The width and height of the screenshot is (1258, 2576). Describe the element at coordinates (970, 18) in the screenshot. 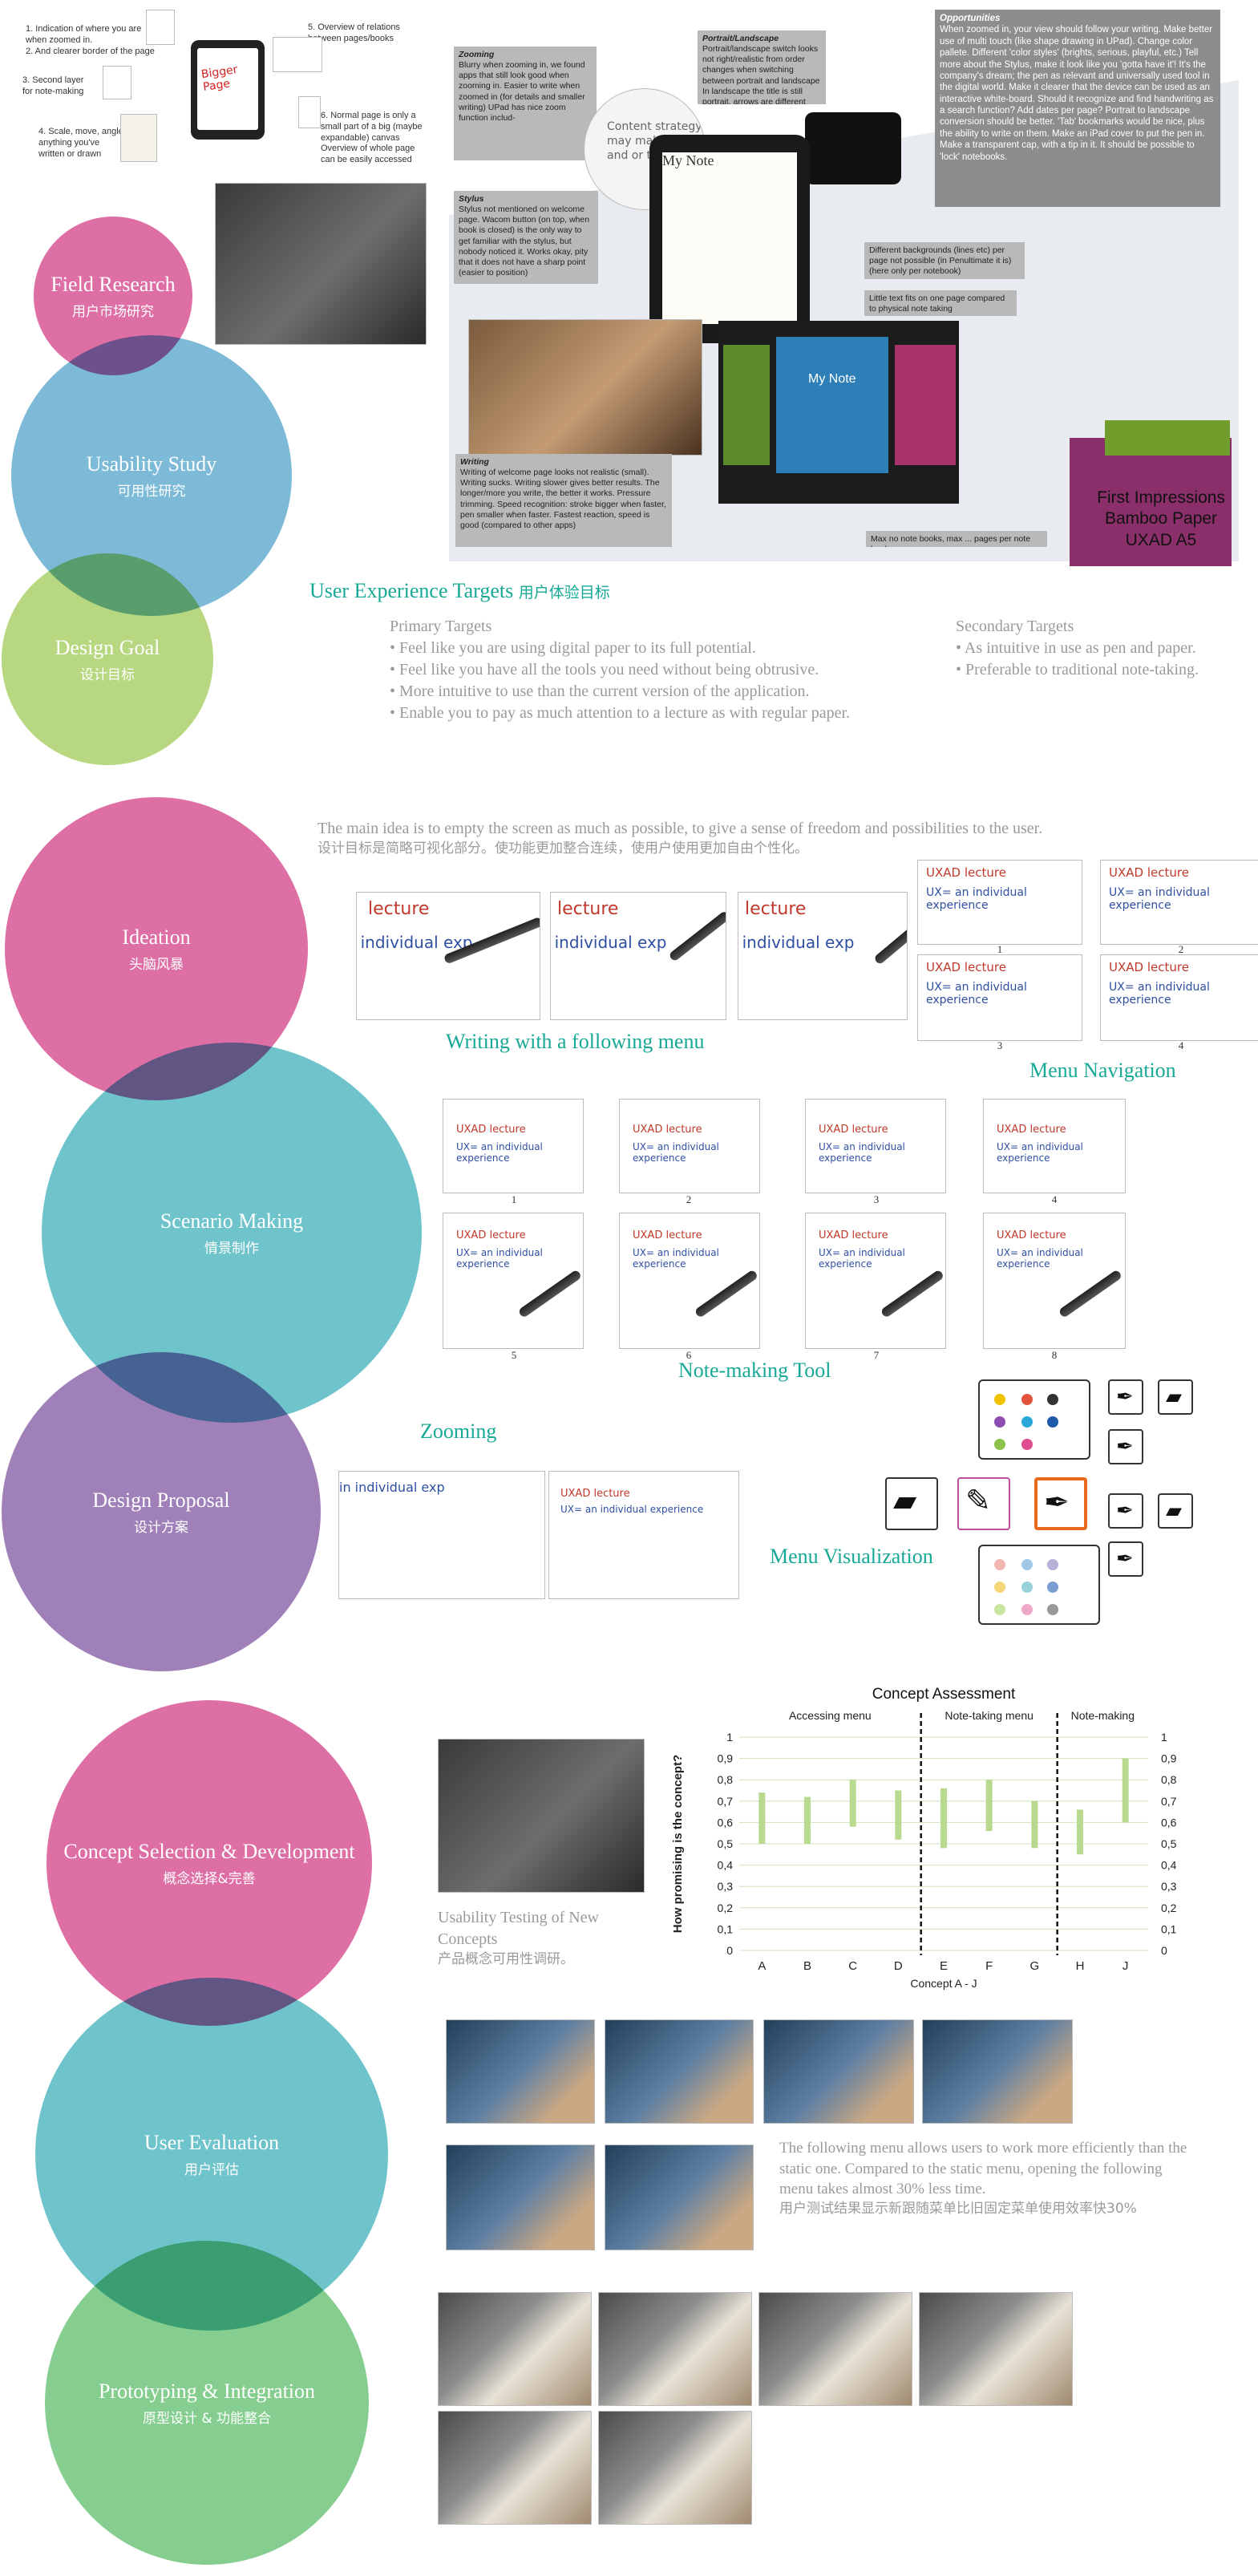

I see `opportunities-note-title: Opportunities` at that location.